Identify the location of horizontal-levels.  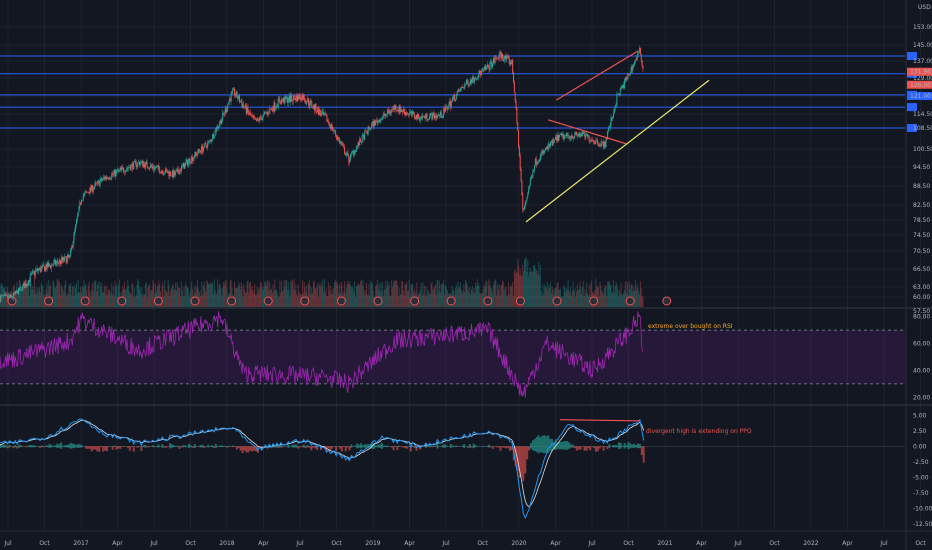
(458, 92).